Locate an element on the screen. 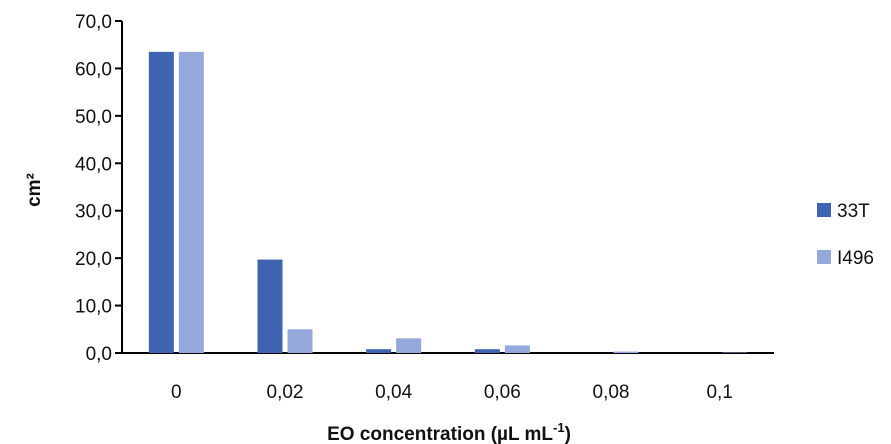 The image size is (891, 444). x-axis: 0 0,02 0,04 0,06 0,08 0,1 is located at coordinates (448, 377).